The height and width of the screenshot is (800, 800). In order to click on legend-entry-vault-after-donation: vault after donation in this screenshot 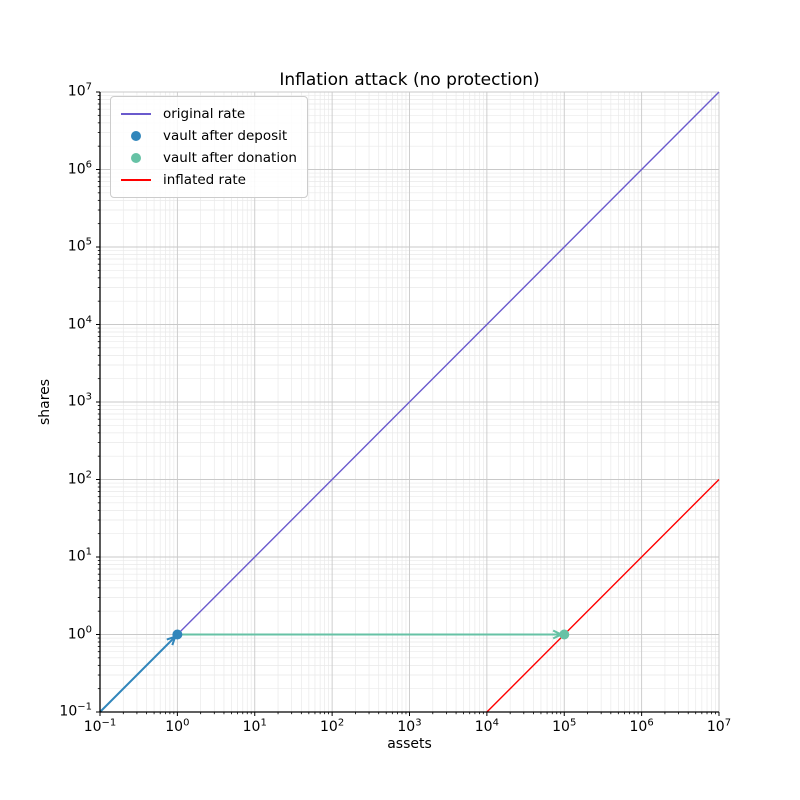, I will do `click(207, 158)`.